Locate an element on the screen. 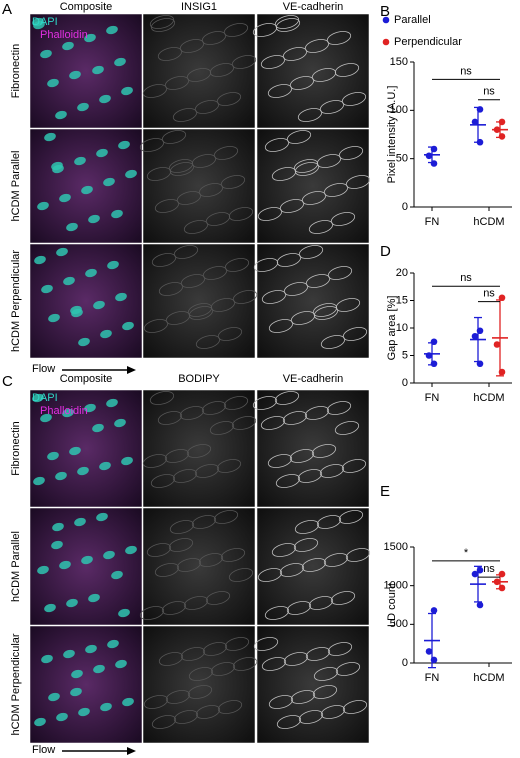 The height and width of the screenshot is (758, 520). stain-label: Phalloidin is located at coordinates (64, 35).